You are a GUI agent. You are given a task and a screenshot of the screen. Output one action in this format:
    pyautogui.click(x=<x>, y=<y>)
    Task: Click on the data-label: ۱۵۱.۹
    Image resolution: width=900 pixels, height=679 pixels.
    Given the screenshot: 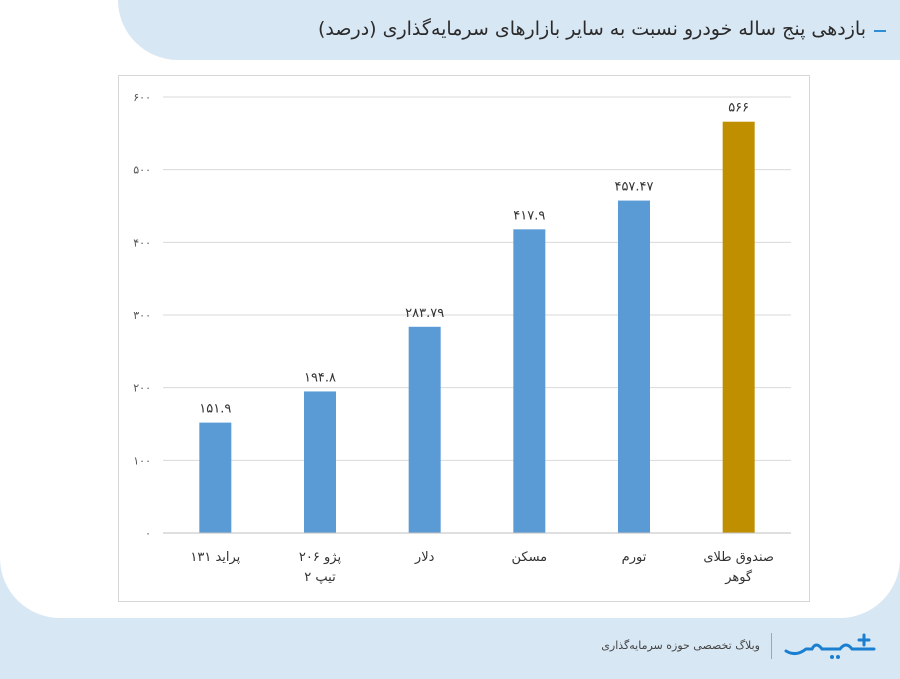 What is the action you would take?
    pyautogui.click(x=215, y=409)
    